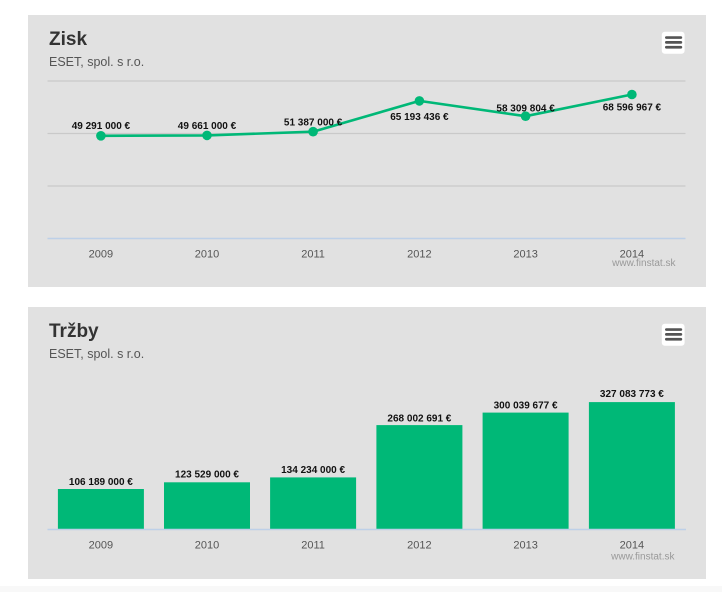  I want to click on svg-text: 106 189 000 €, so click(101, 482).